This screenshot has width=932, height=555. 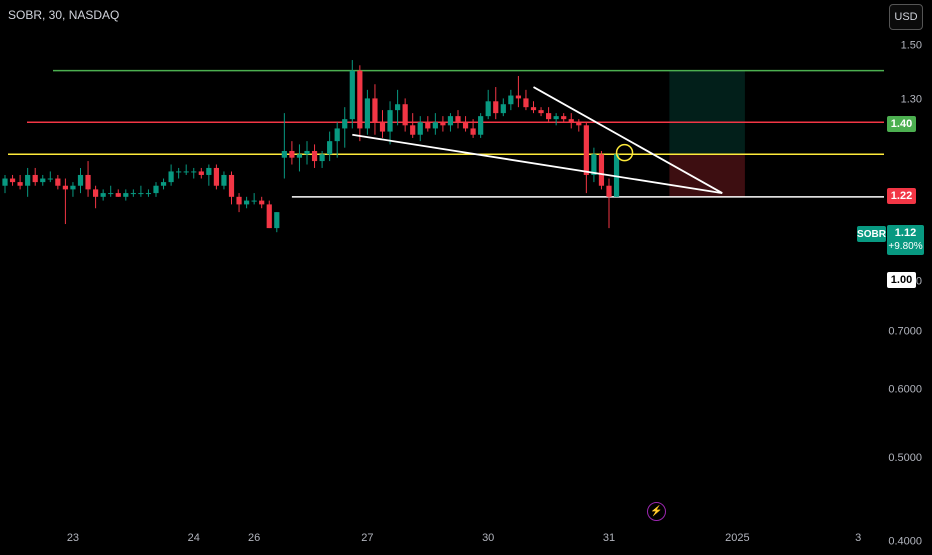 I want to click on time-tick-label: 26, so click(x=254, y=538).